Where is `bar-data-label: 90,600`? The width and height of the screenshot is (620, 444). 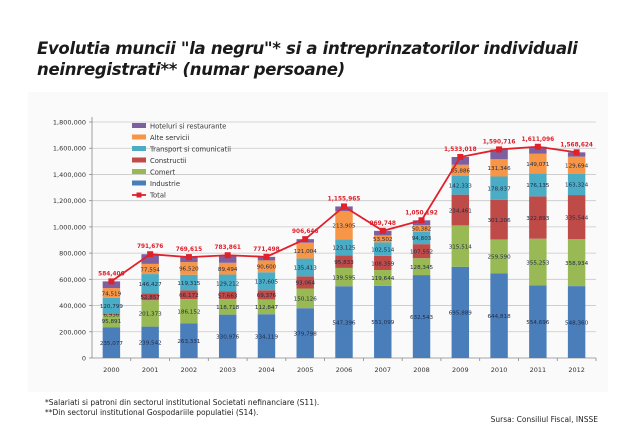
bar-data-label: 90,600 is located at coordinates (267, 268).